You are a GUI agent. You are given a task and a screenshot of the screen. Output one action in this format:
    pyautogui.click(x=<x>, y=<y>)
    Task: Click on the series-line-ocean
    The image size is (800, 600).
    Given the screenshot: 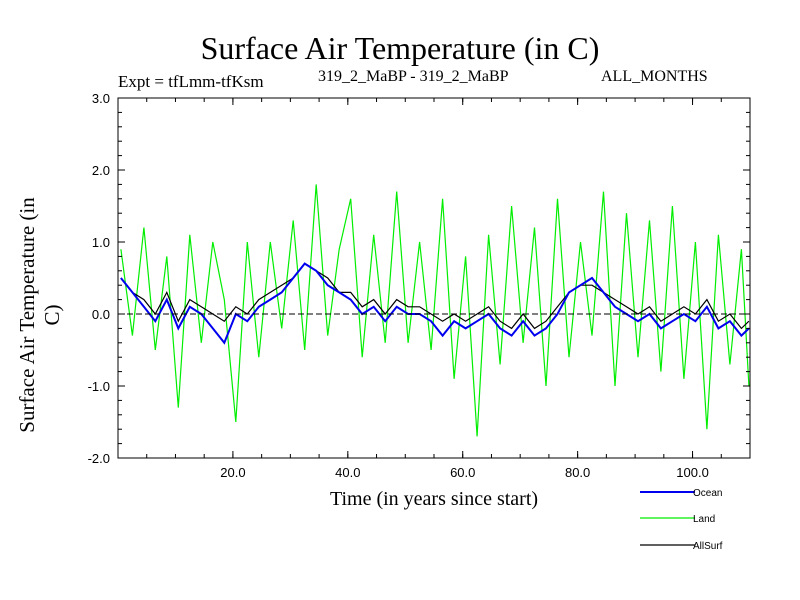 What is the action you would take?
    pyautogui.click(x=435, y=303)
    